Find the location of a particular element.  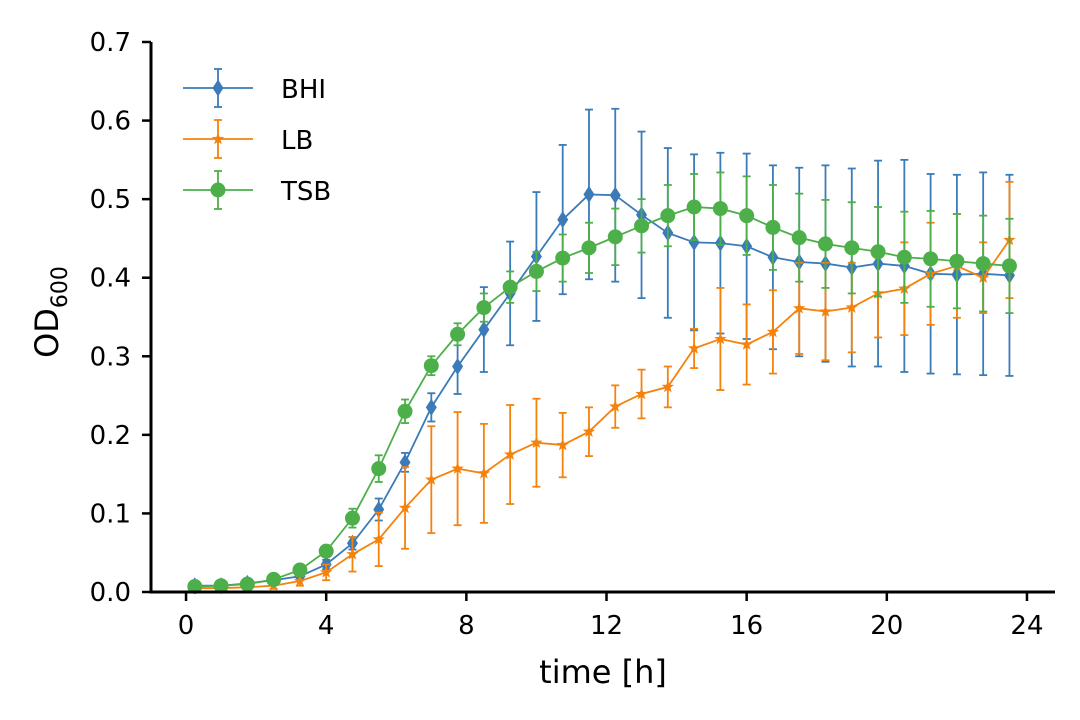

y-tick-label: 0.6 is located at coordinates (110, 122).